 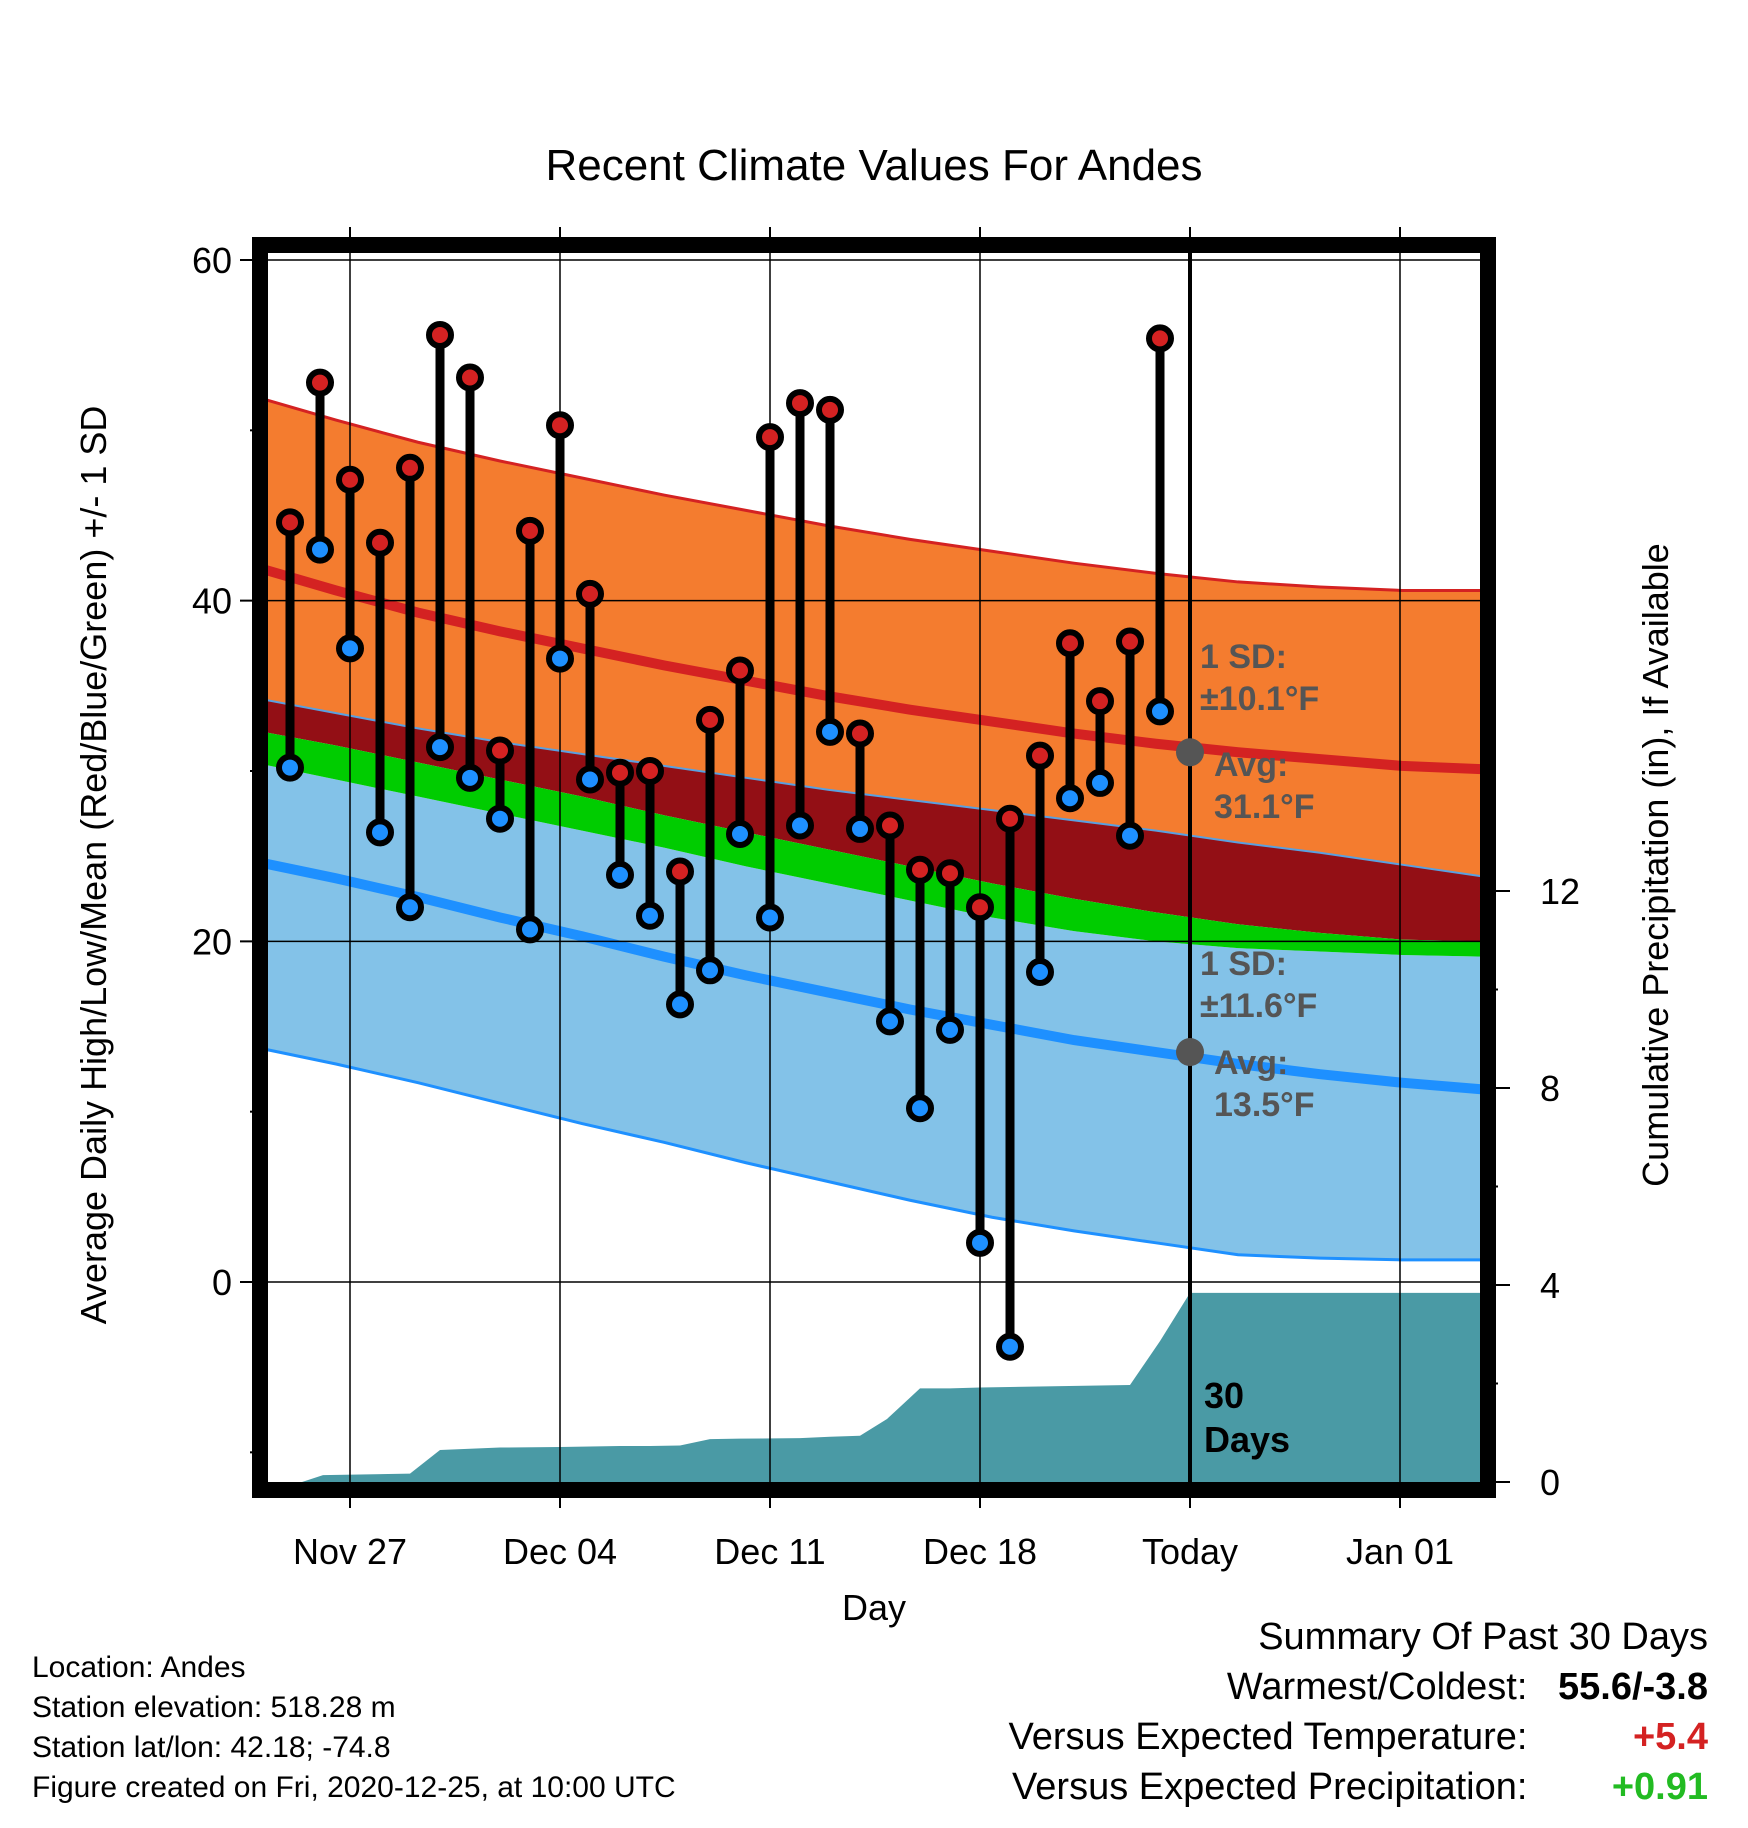 I want to click on y-tick-label: 0, so click(x=222, y=1282).